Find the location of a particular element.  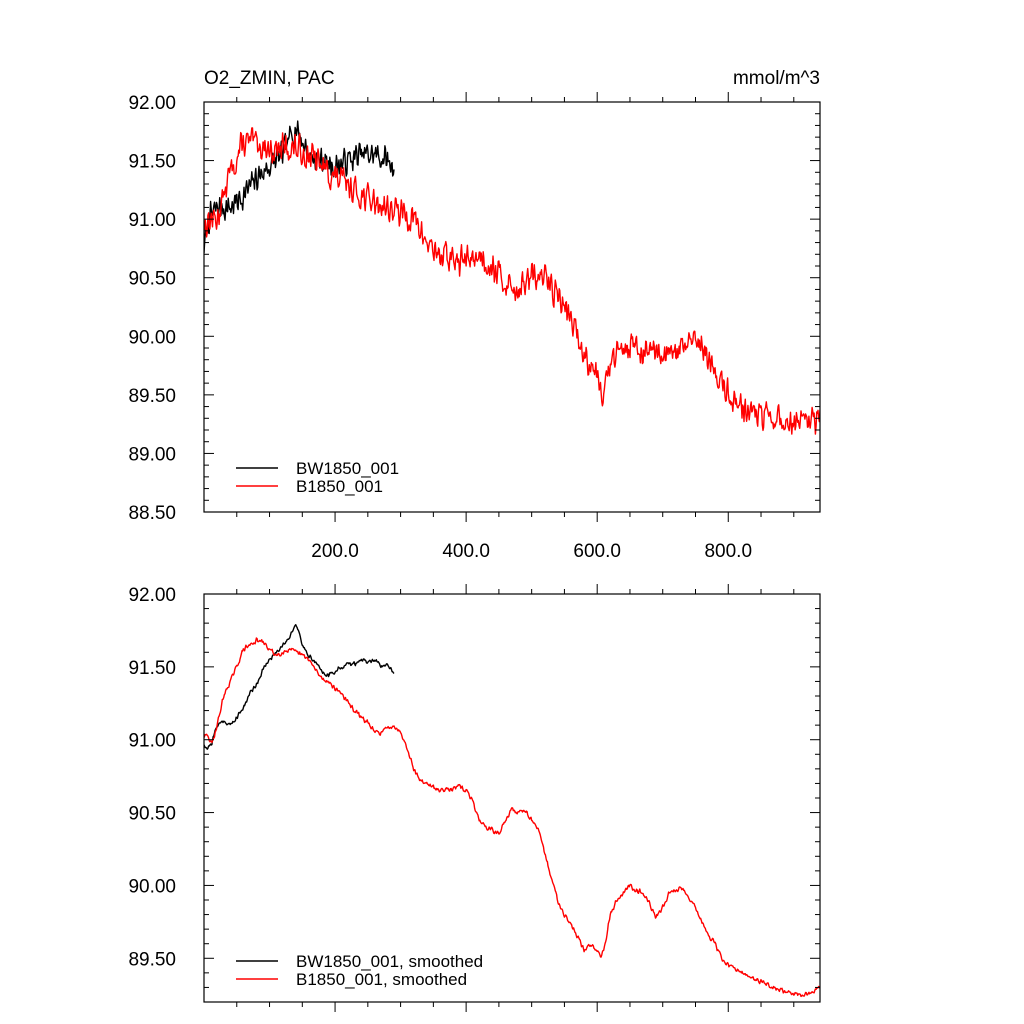

legend-label-1: BW1850_001 is located at coordinates (347, 468).